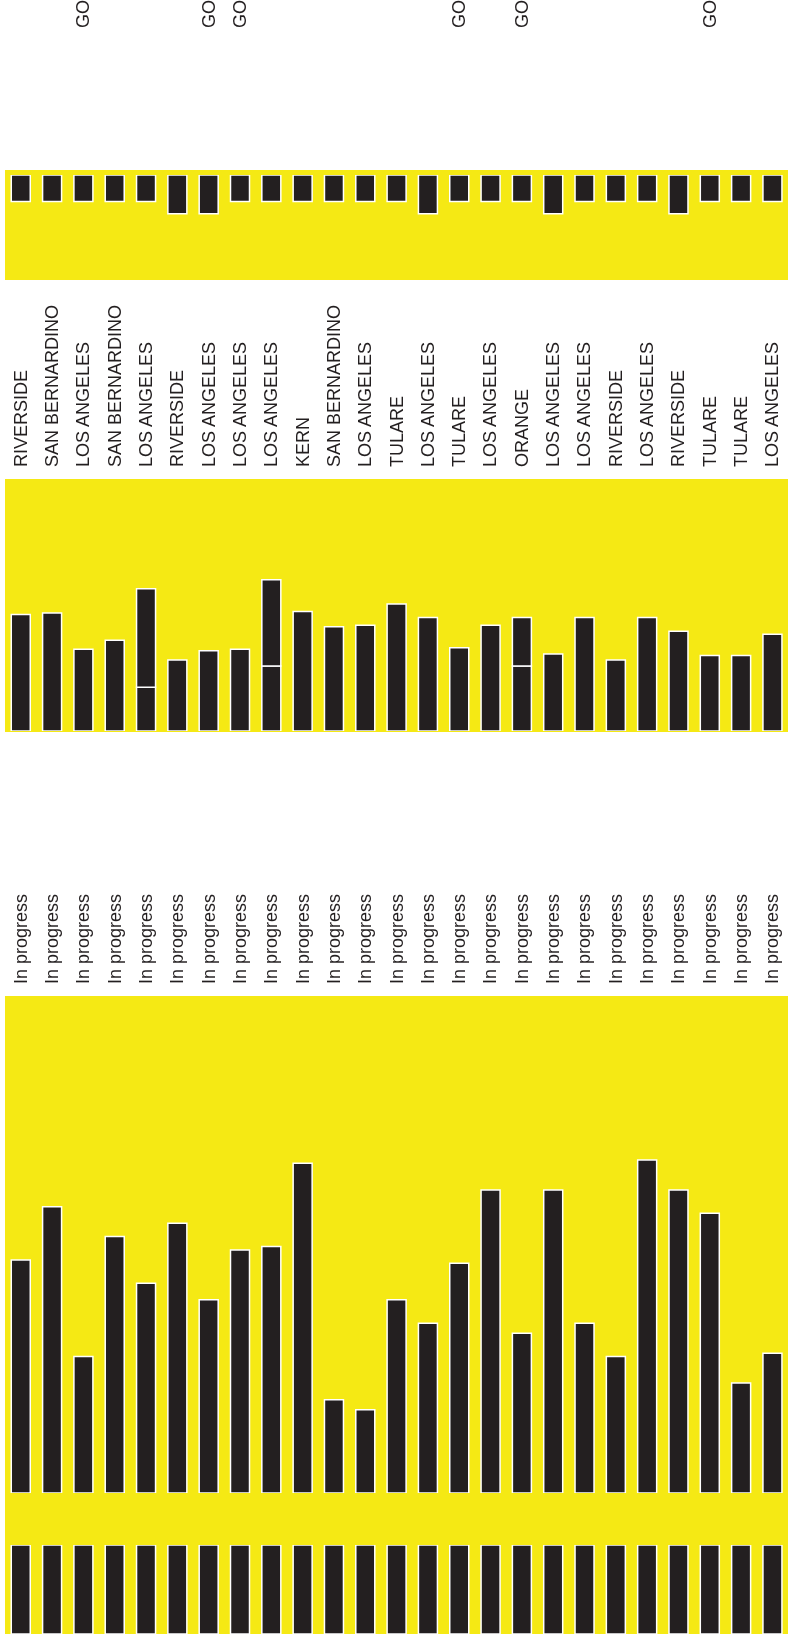  I want to click on x-tick-label: KERN, so click(302, 441).